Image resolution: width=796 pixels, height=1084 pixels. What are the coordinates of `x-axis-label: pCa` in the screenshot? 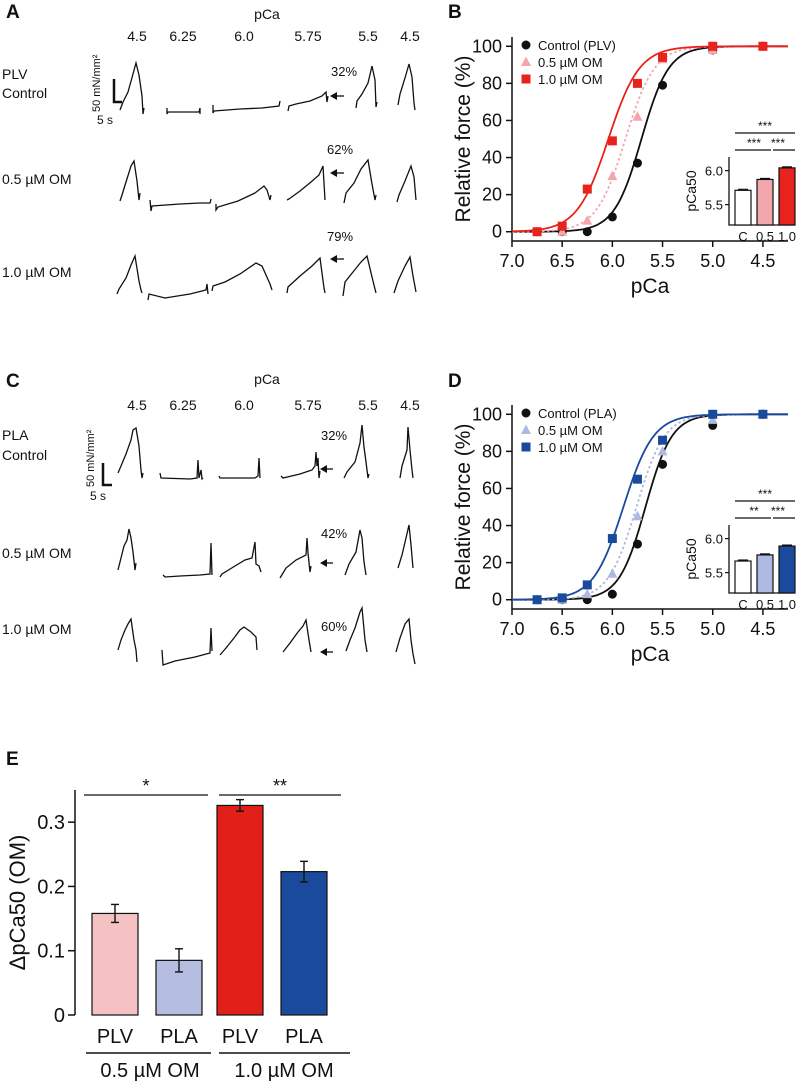 It's located at (650, 286).